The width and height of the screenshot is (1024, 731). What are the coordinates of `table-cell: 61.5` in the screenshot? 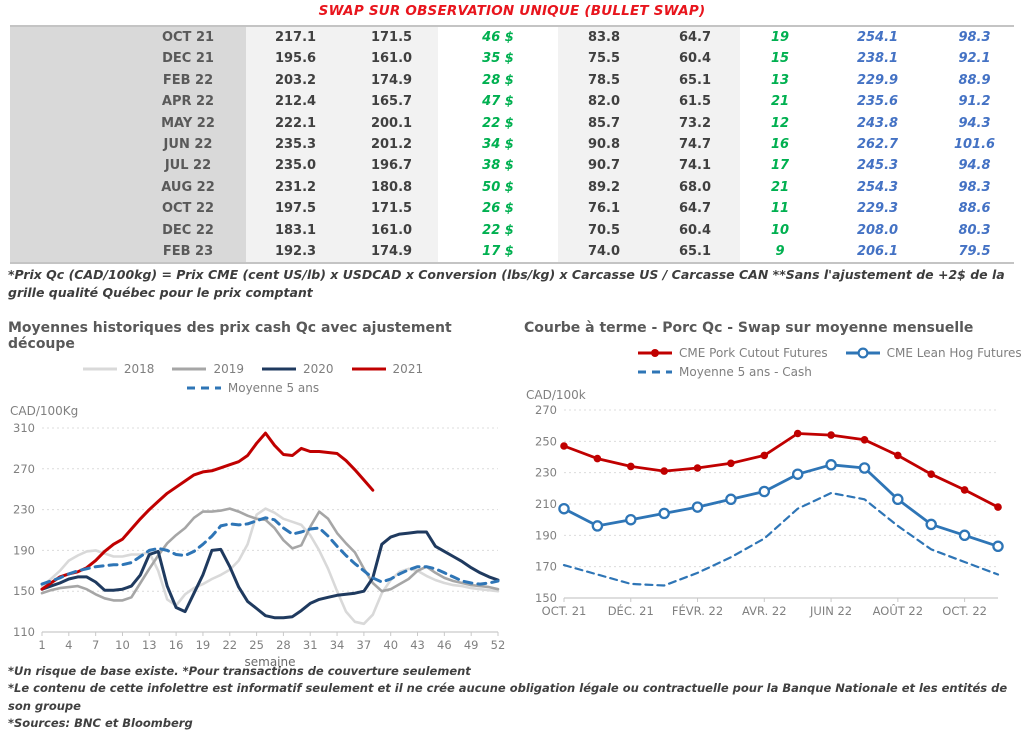 It's located at (695, 102).